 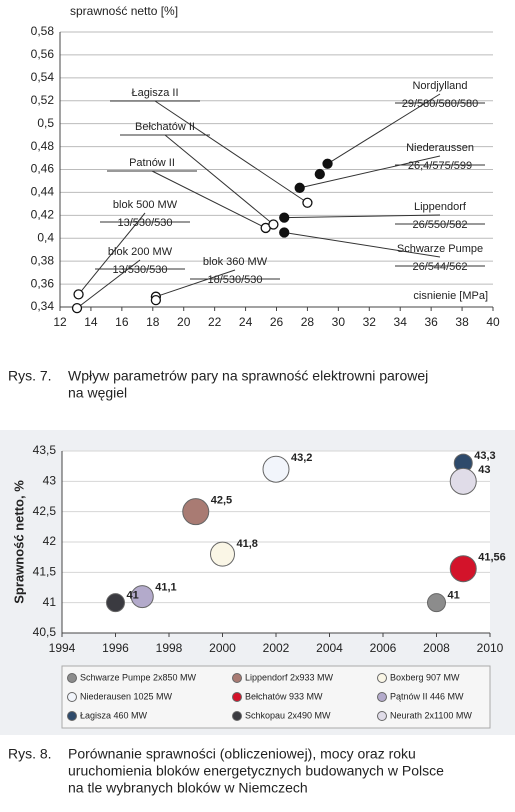 I want to click on annotation: 26/544/562, so click(x=439, y=267).